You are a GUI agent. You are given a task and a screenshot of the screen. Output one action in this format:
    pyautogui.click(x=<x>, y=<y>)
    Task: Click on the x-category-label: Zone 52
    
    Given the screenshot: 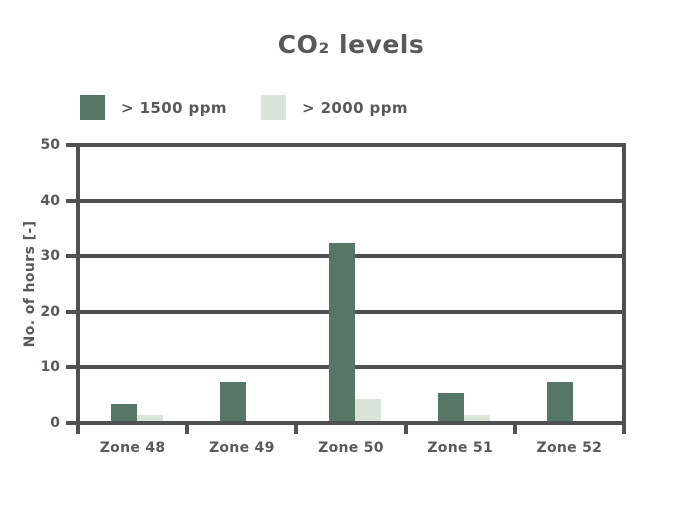 What is the action you would take?
    pyautogui.click(x=569, y=448)
    